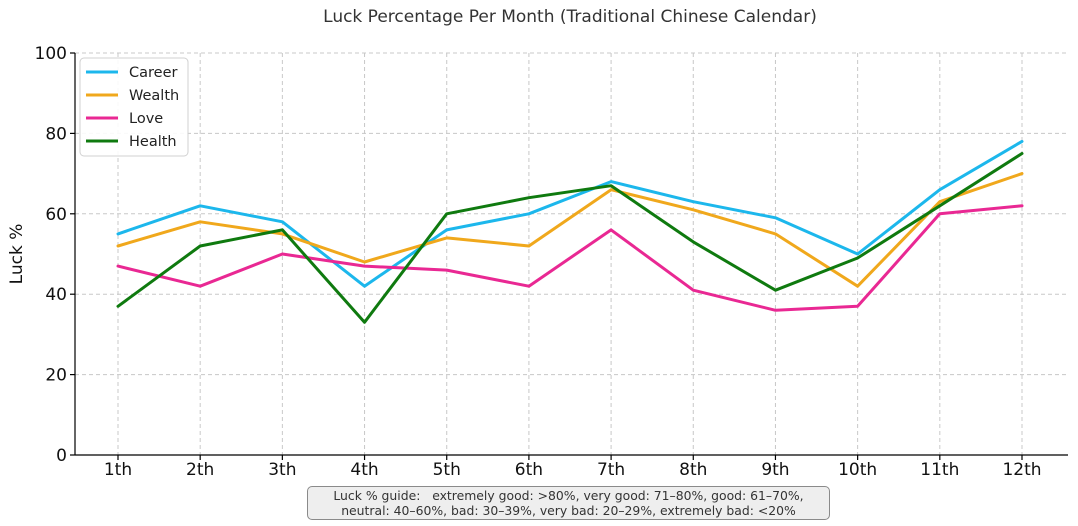 Image resolution: width=1078 pixels, height=526 pixels. I want to click on x-tick-label: 6th, so click(529, 470).